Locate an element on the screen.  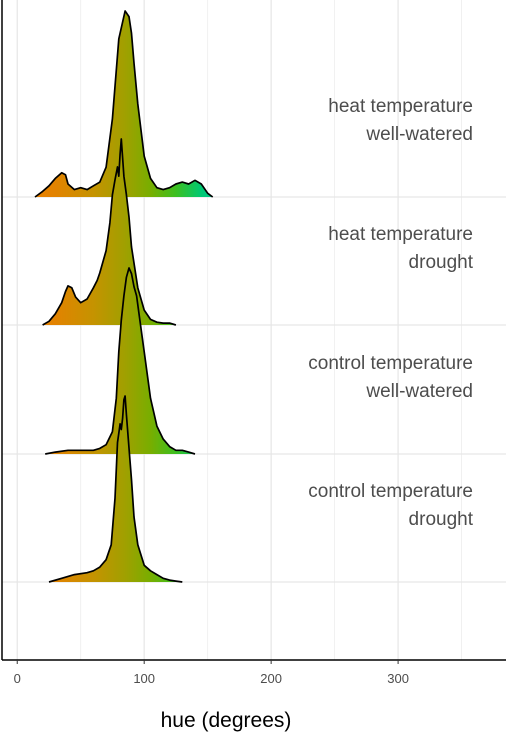
row-label-0-line-0: heat temperature is located at coordinates (400, 106).